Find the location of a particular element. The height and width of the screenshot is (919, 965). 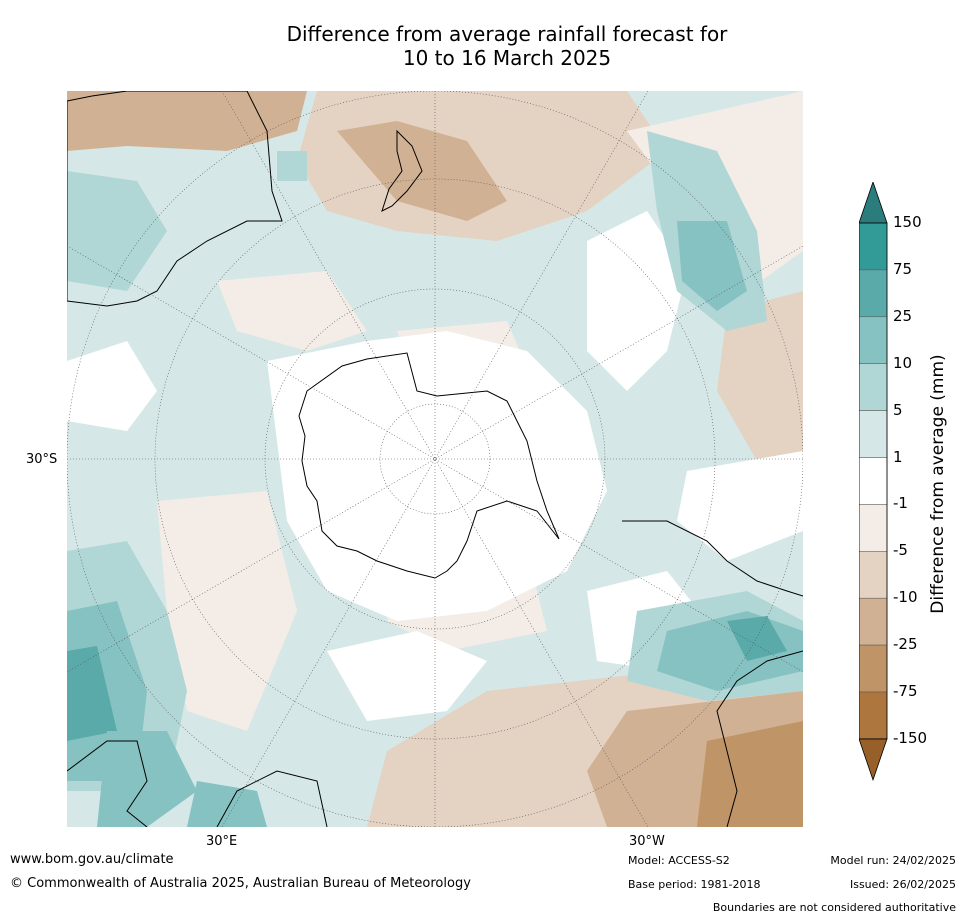

africa-coastline is located at coordinates (197, 783).